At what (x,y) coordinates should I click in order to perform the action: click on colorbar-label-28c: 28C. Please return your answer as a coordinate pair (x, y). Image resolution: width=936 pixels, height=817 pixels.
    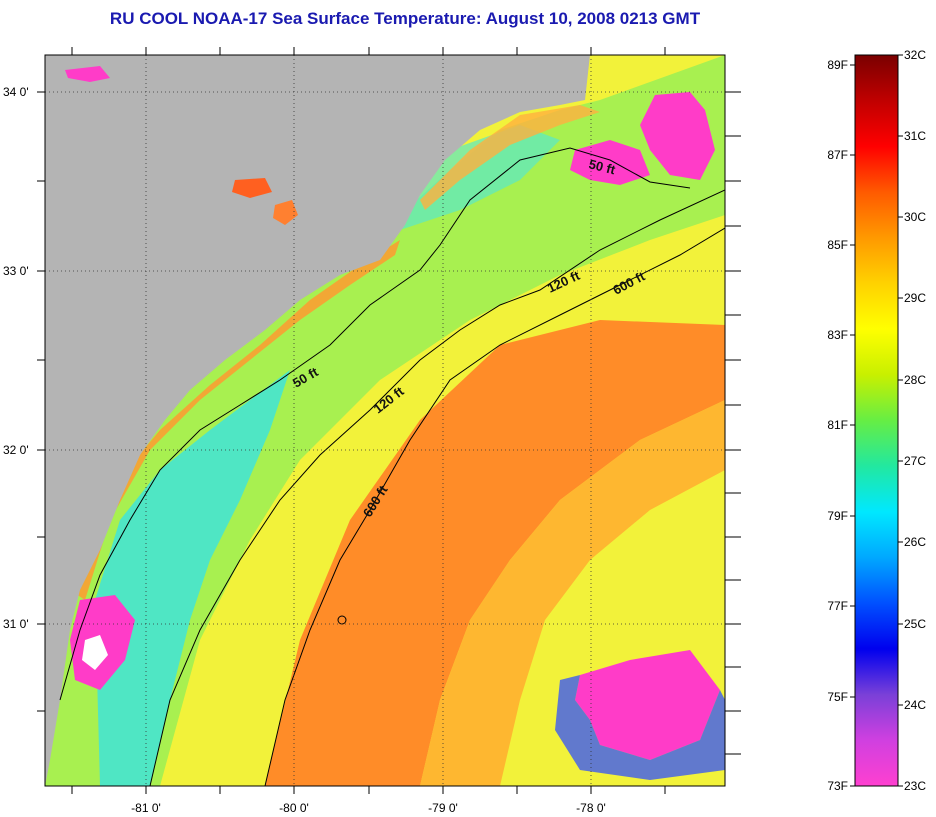
    Looking at the image, I should click on (915, 380).